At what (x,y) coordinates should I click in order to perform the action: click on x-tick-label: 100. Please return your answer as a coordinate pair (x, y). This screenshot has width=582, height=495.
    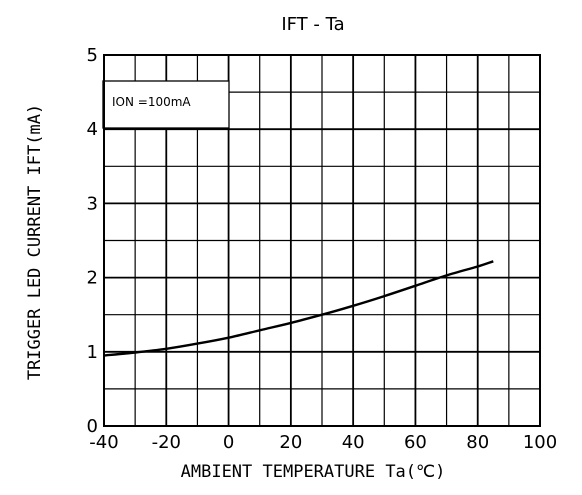
    Looking at the image, I should click on (540, 442).